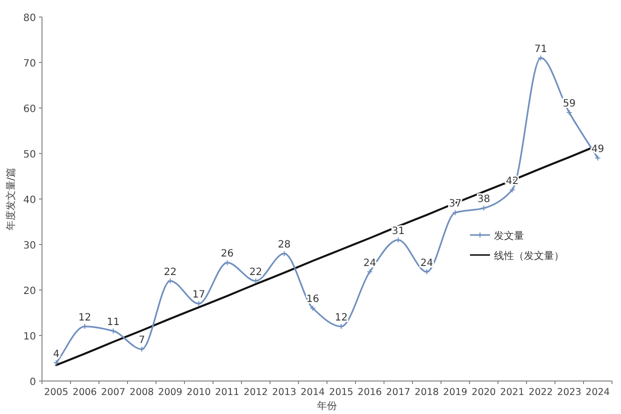  I want to click on data-label: 31, so click(398, 231).